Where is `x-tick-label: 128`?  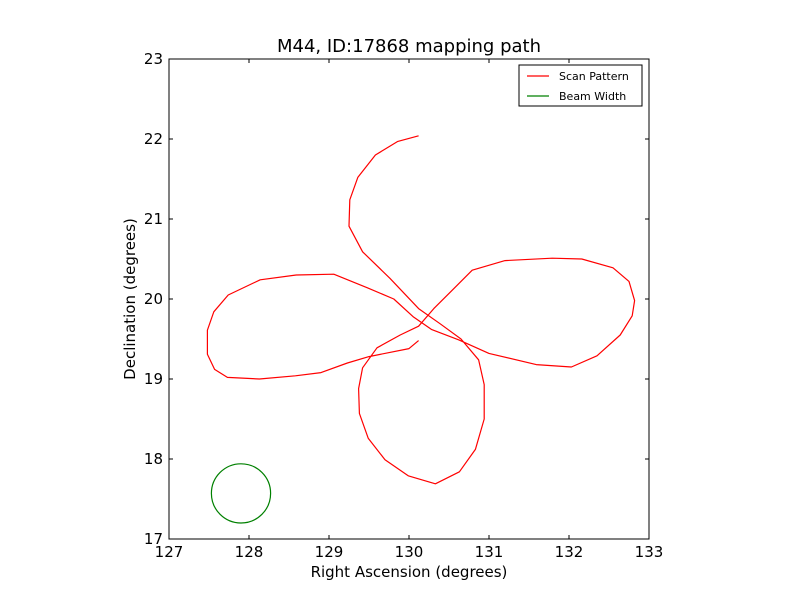
x-tick-label: 128 is located at coordinates (249, 552).